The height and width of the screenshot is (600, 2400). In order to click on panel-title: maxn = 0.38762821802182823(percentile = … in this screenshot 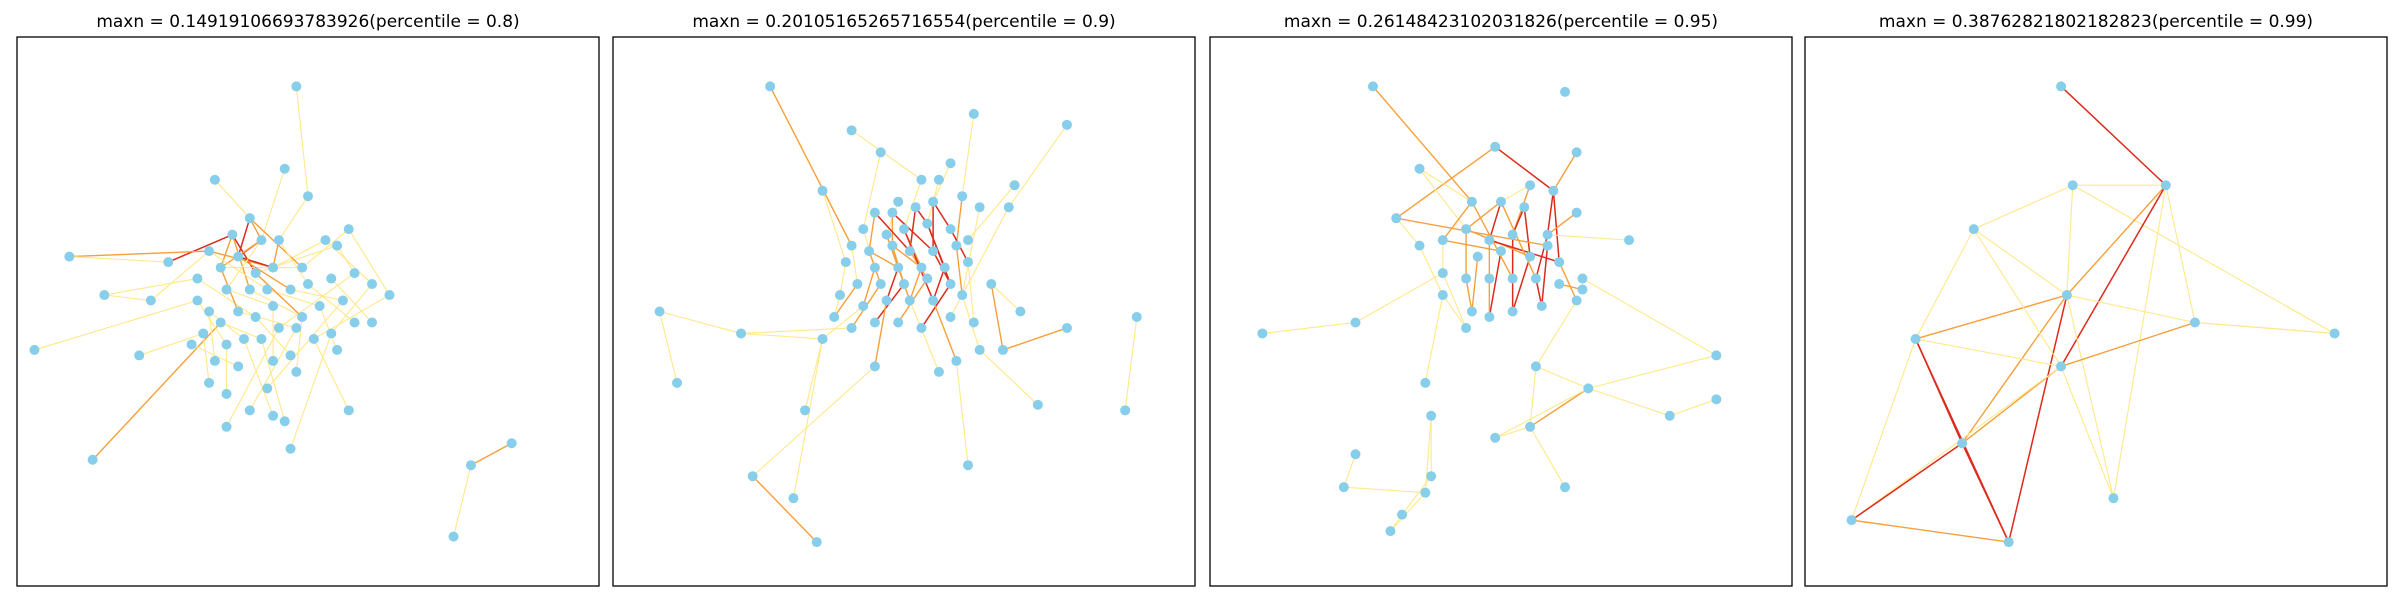, I will do `click(2096, 22)`.